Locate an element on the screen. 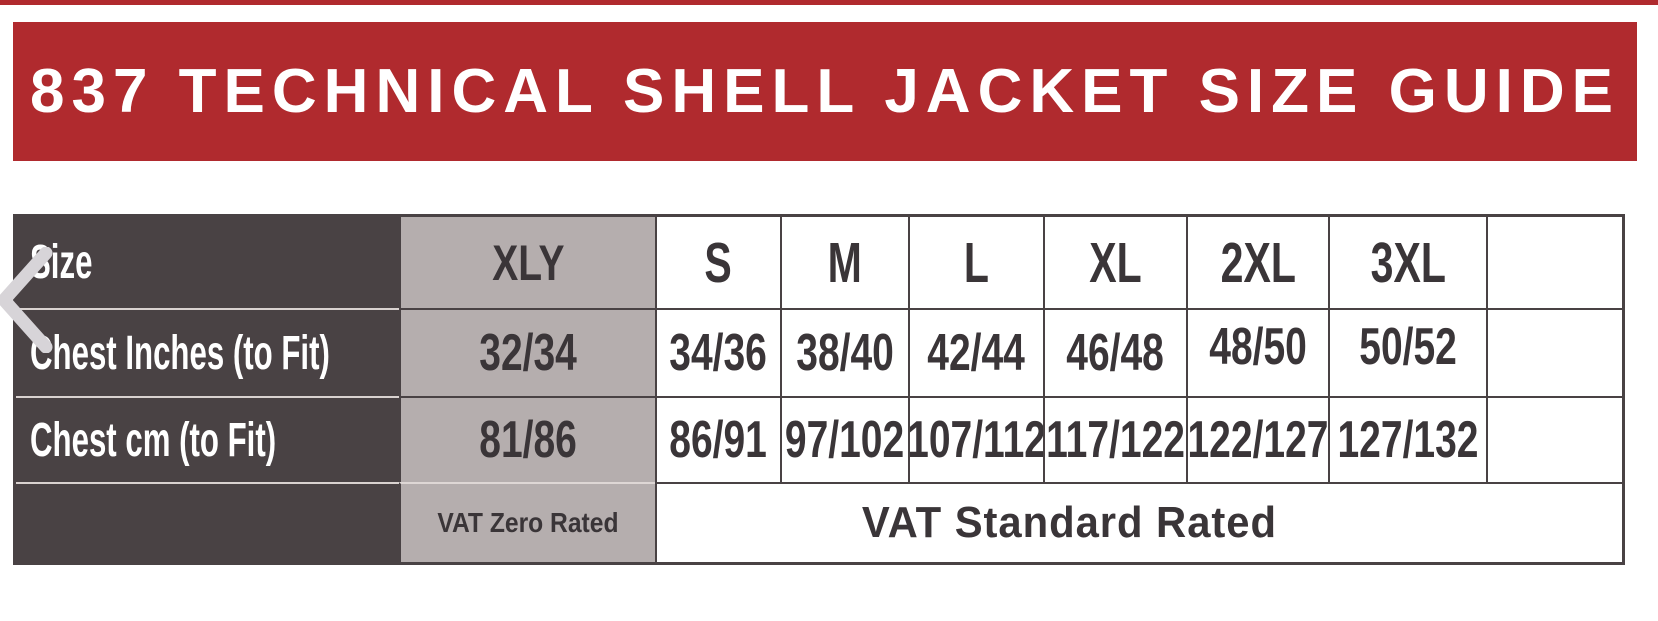 Image resolution: width=1658 pixels, height=621 pixels. inches-l-value: 42/44 is located at coordinates (976, 353).